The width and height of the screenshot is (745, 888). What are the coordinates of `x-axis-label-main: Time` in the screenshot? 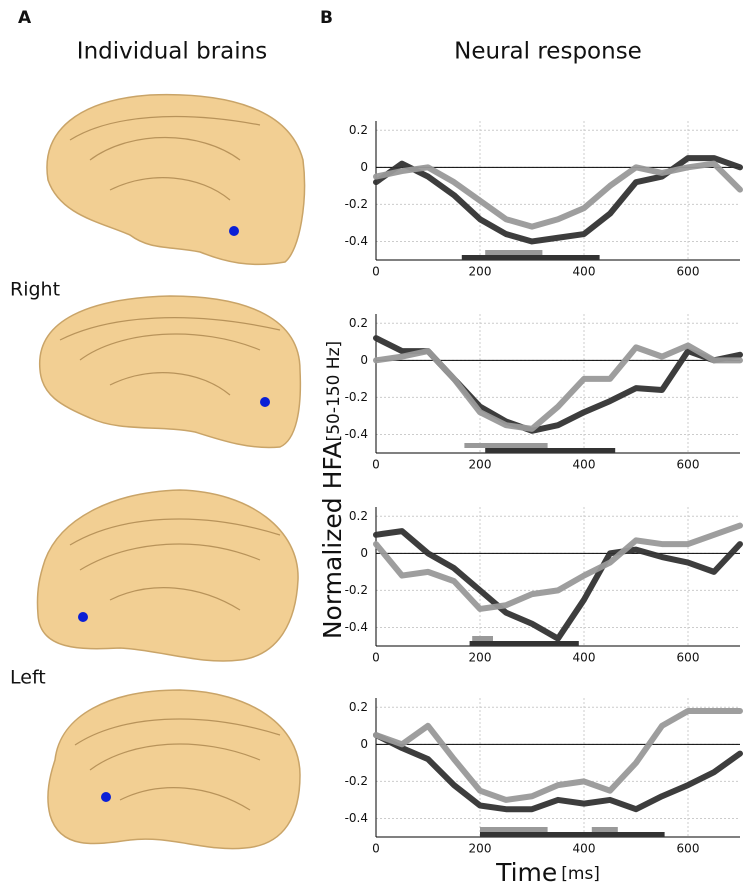 It's located at (526, 872).